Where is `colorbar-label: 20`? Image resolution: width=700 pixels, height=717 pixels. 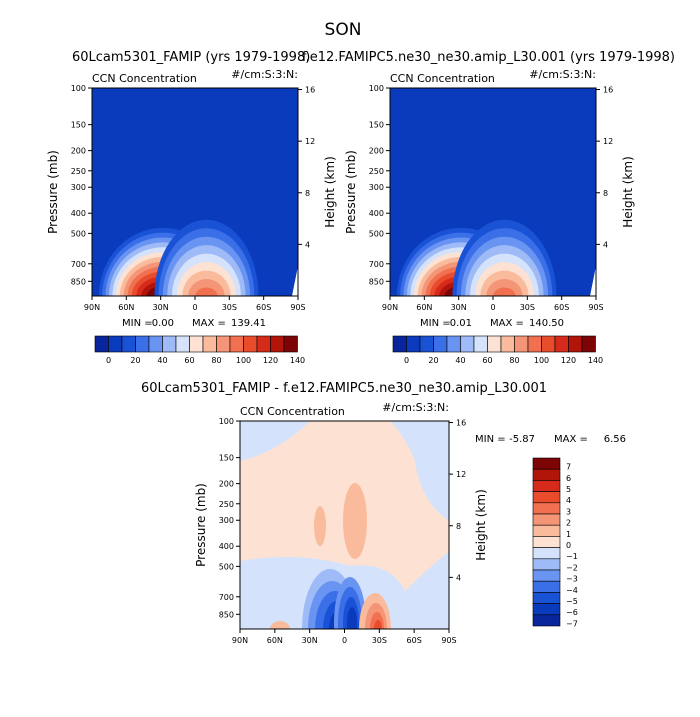
colorbar-label: 20 is located at coordinates (433, 360).